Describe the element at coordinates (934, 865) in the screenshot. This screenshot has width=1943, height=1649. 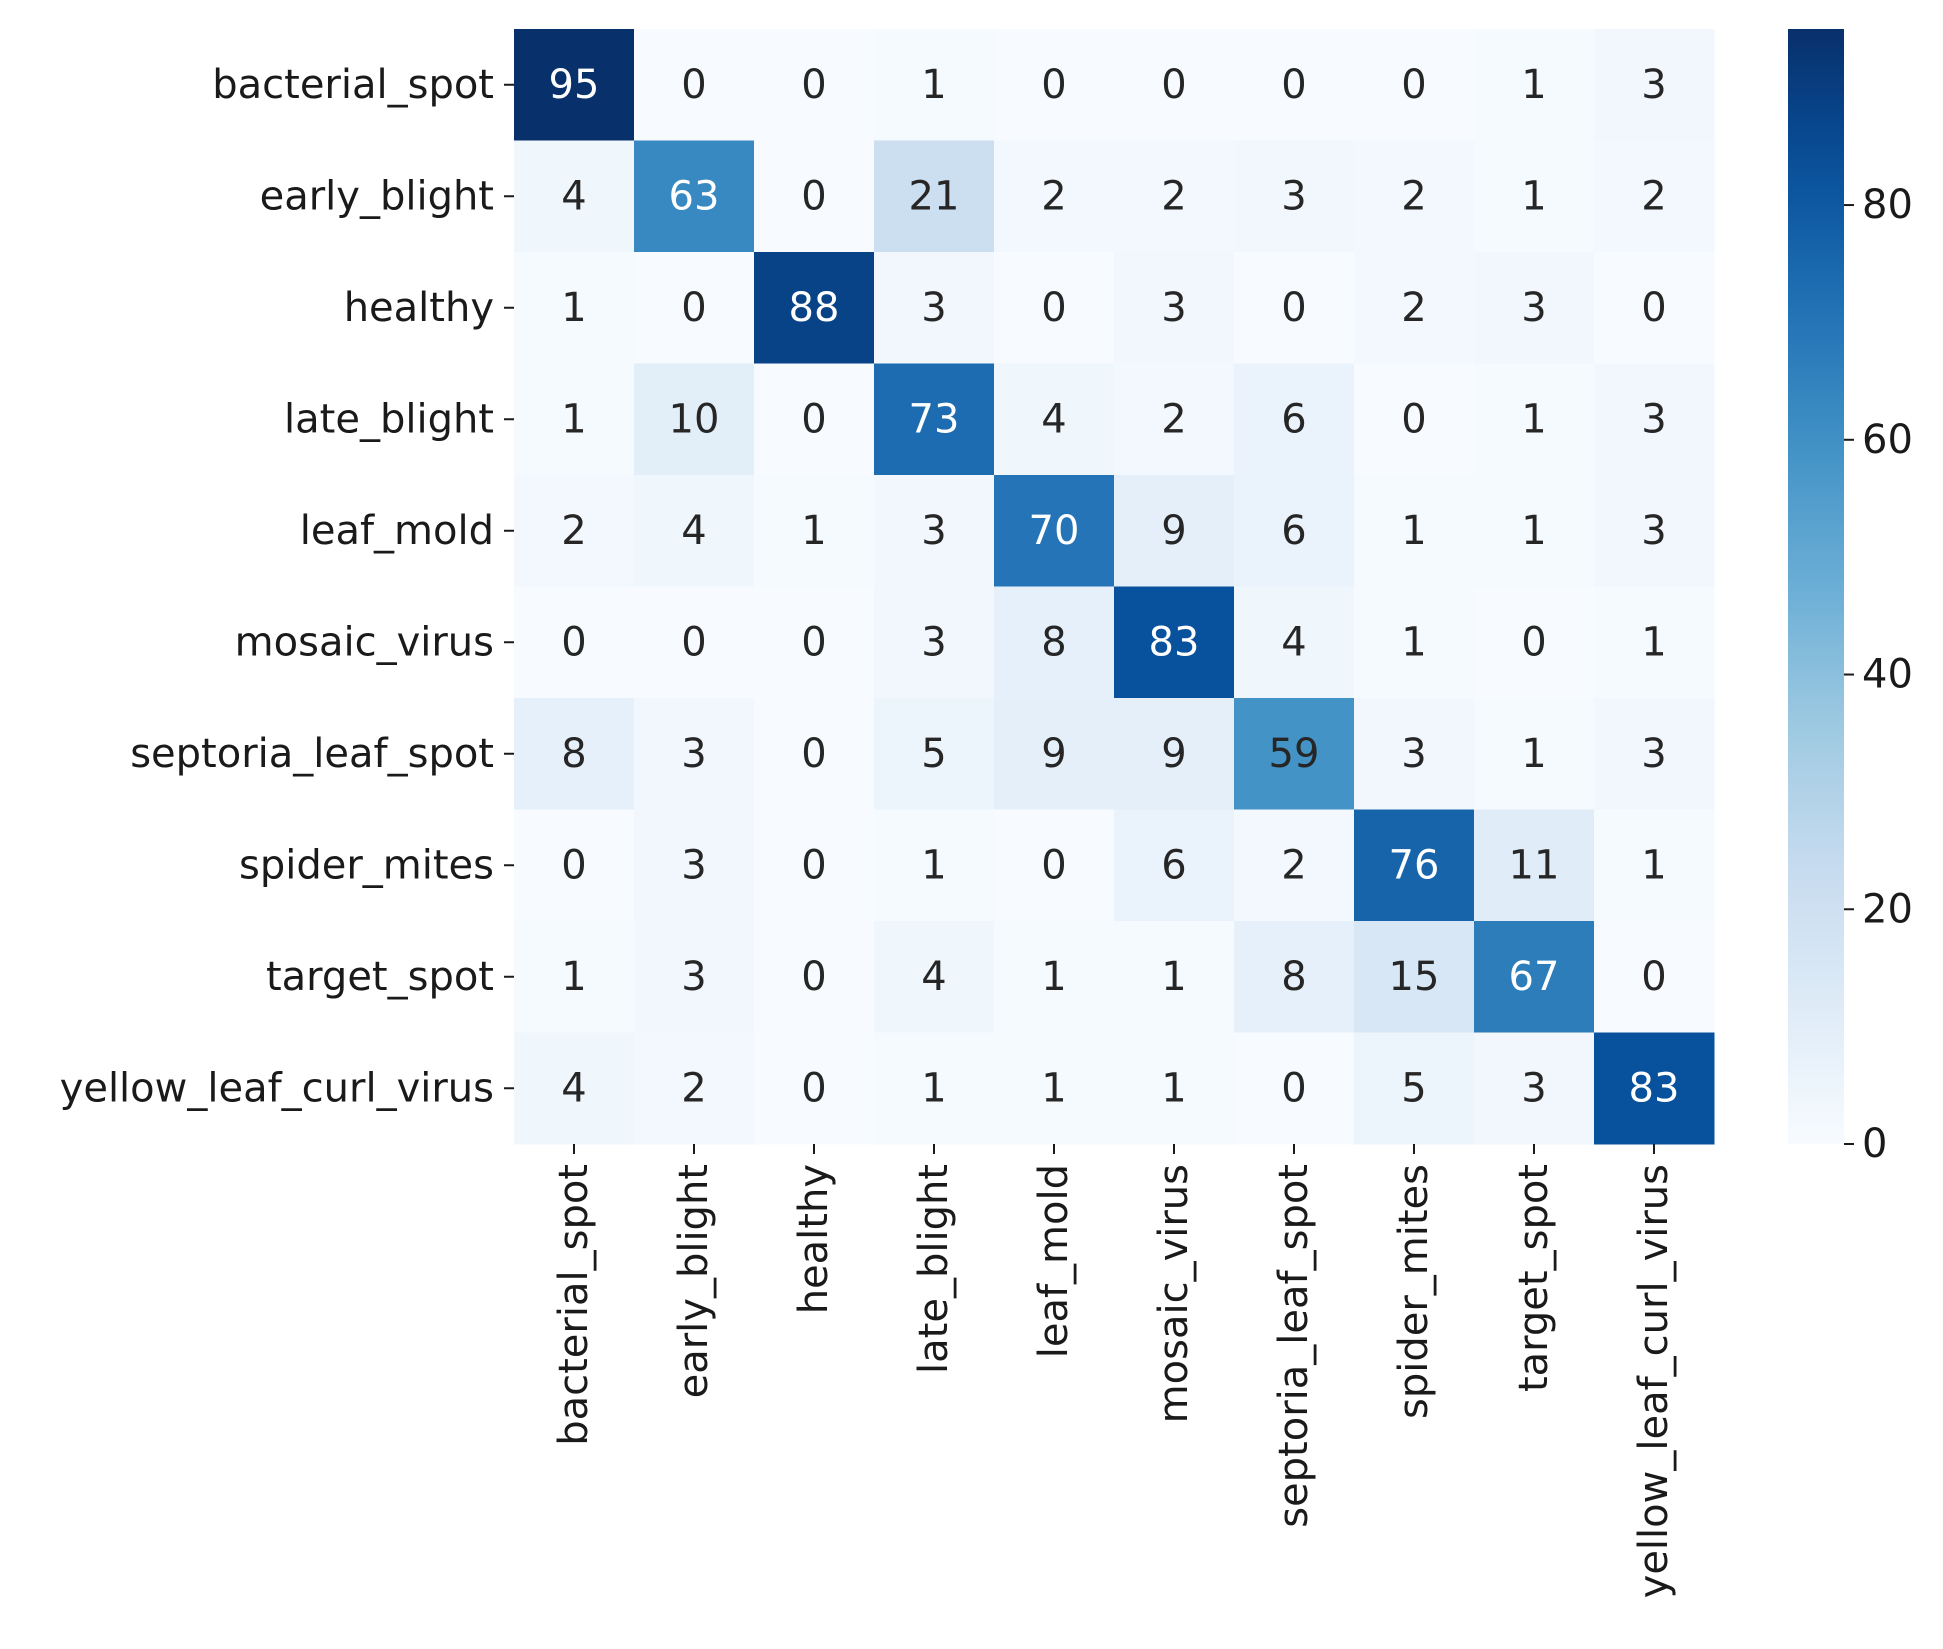
I see `cell-spider_mites-late_blight` at that location.